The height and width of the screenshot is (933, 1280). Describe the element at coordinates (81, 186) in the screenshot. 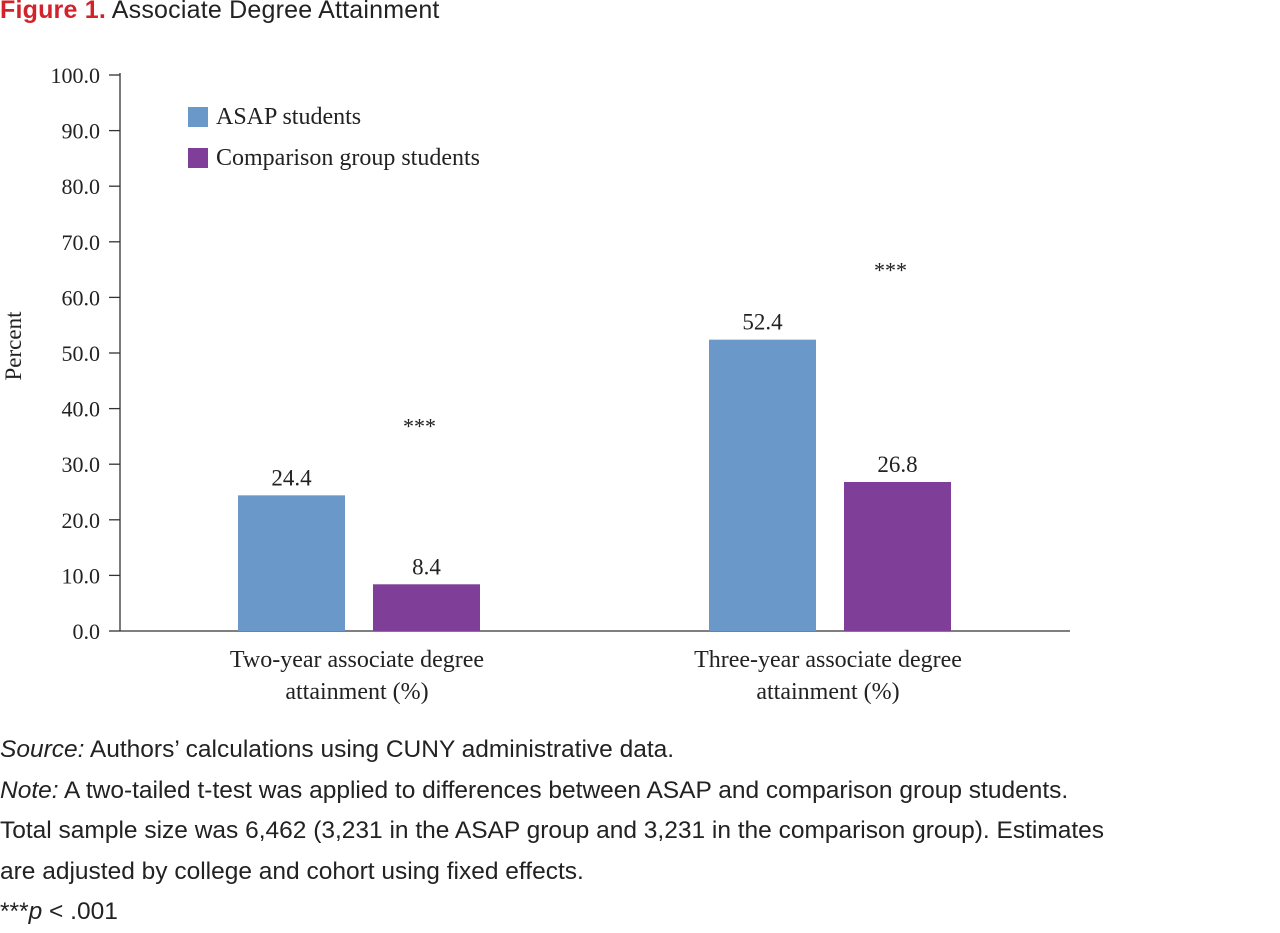

I see `y-tick-label: 80.0` at that location.